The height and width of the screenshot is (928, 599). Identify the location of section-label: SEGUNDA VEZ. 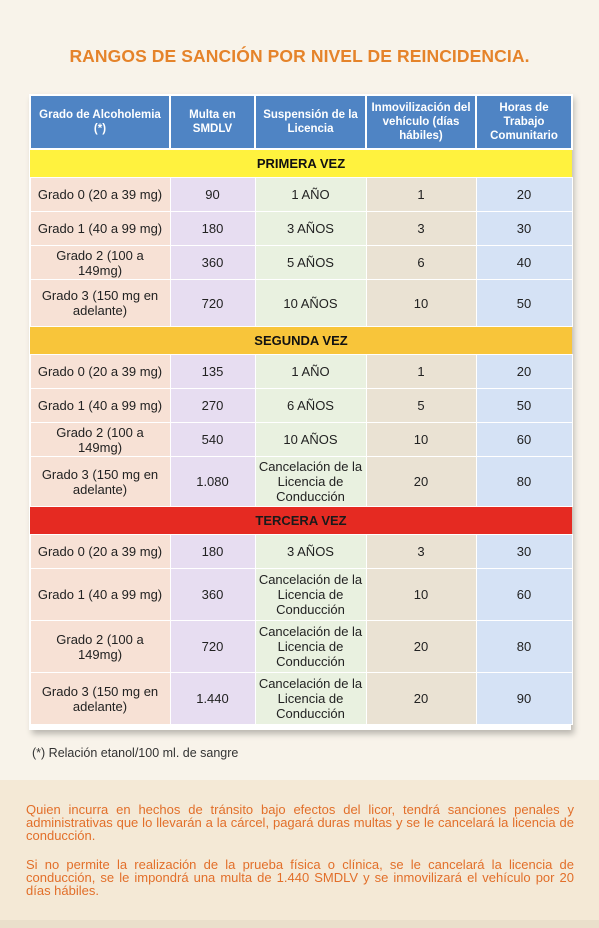
(301, 340).